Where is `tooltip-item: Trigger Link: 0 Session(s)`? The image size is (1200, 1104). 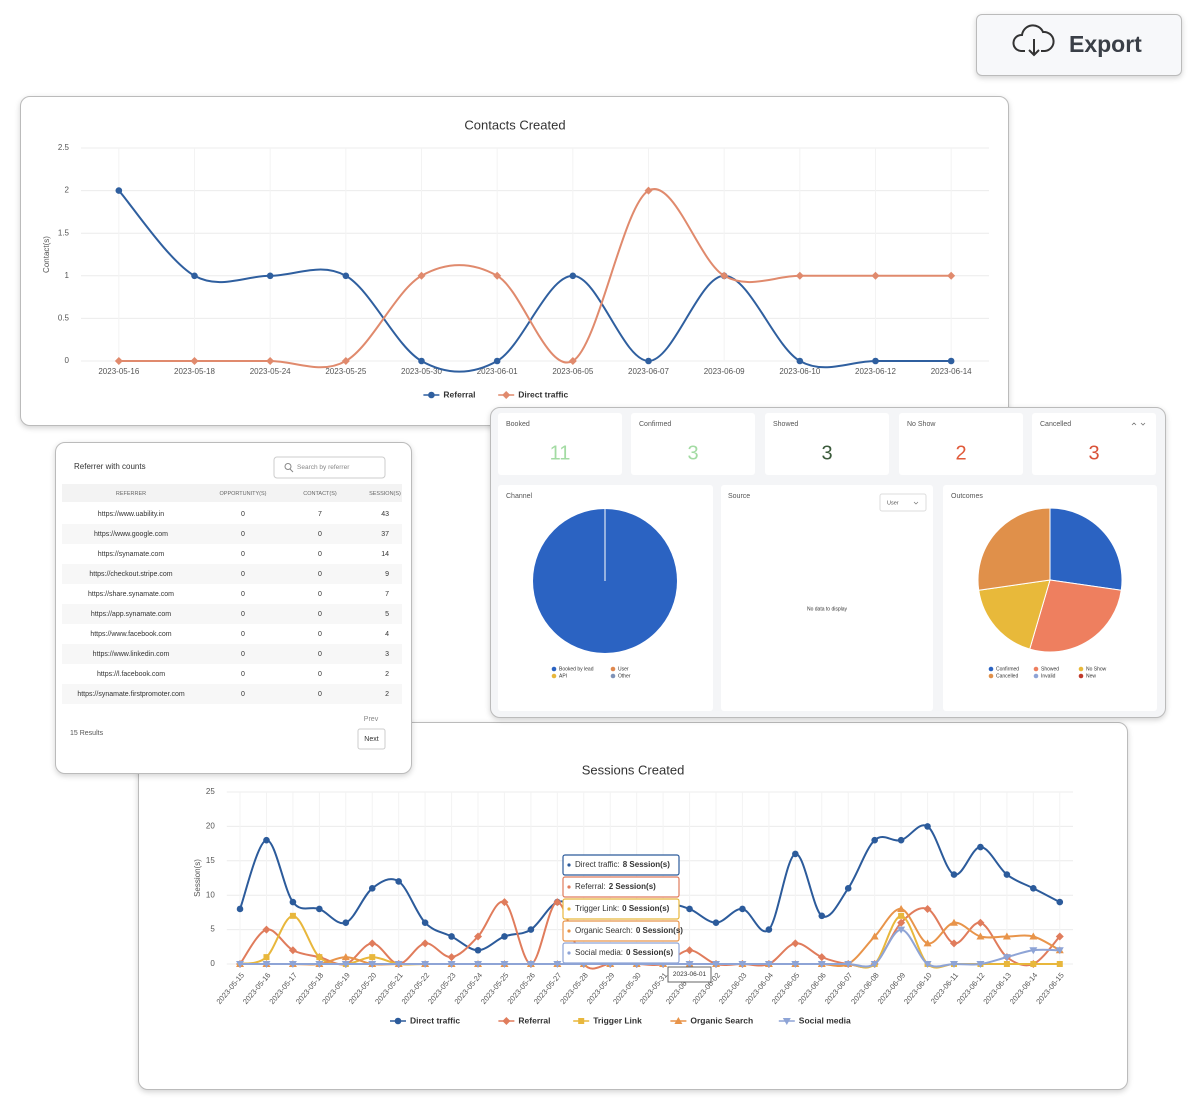 tooltip-item: Trigger Link: 0 Session(s) is located at coordinates (621, 909).